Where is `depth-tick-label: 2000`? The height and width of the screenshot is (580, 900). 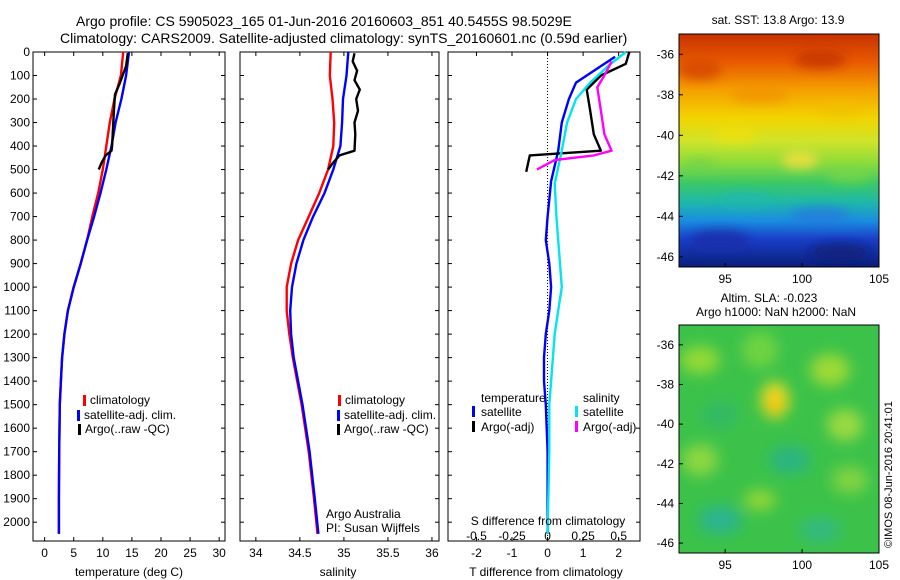 depth-tick-label: 2000 is located at coordinates (16, 522).